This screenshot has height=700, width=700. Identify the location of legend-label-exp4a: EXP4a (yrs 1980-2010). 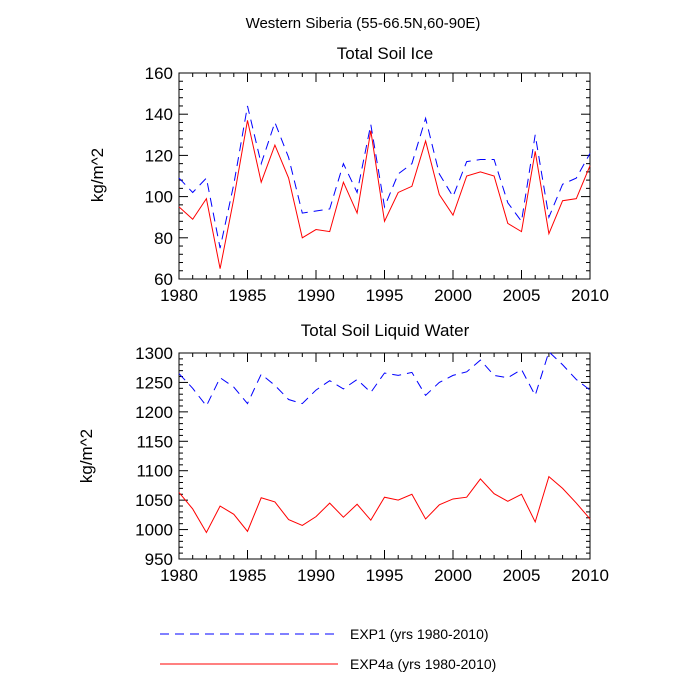
(423, 664).